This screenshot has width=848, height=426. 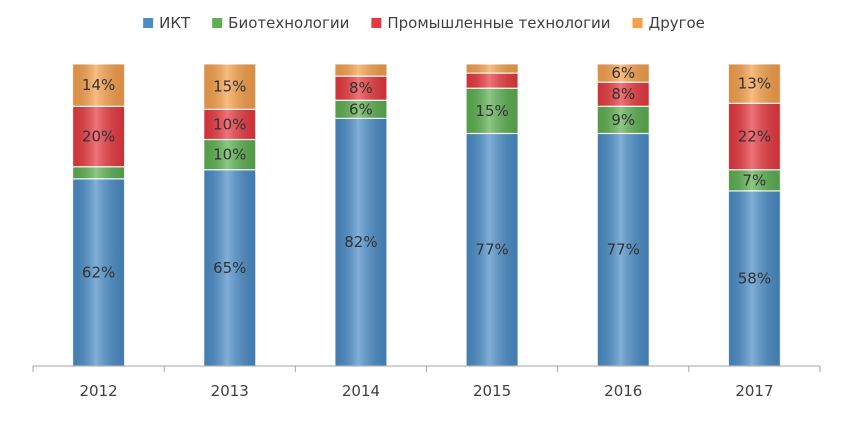 What do you see at coordinates (676, 23) in the screenshot?
I see `legend-label-3: Другое` at bounding box center [676, 23].